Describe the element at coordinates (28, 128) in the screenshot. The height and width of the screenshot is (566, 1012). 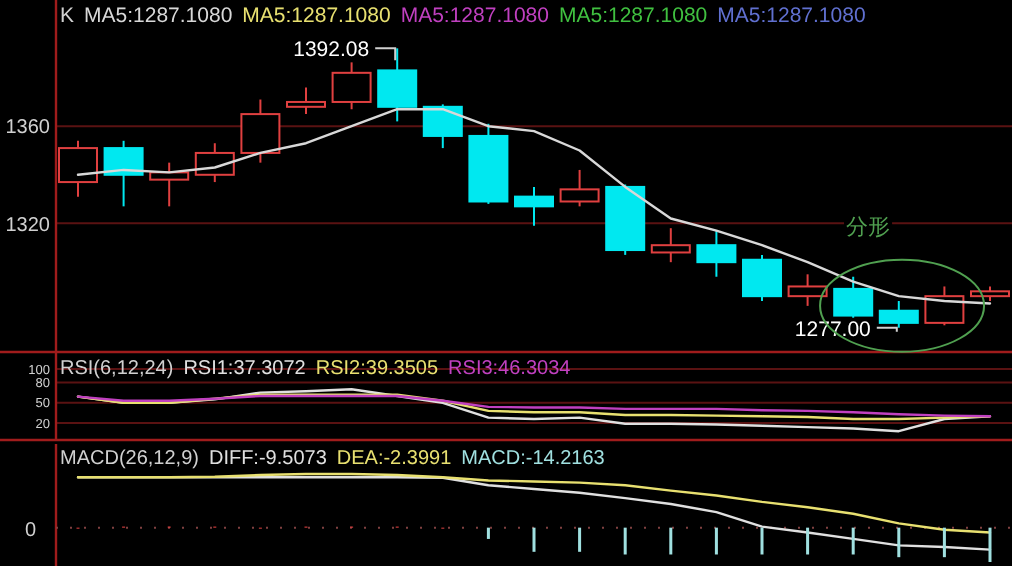
I see `y-tick-label: 1360` at that location.